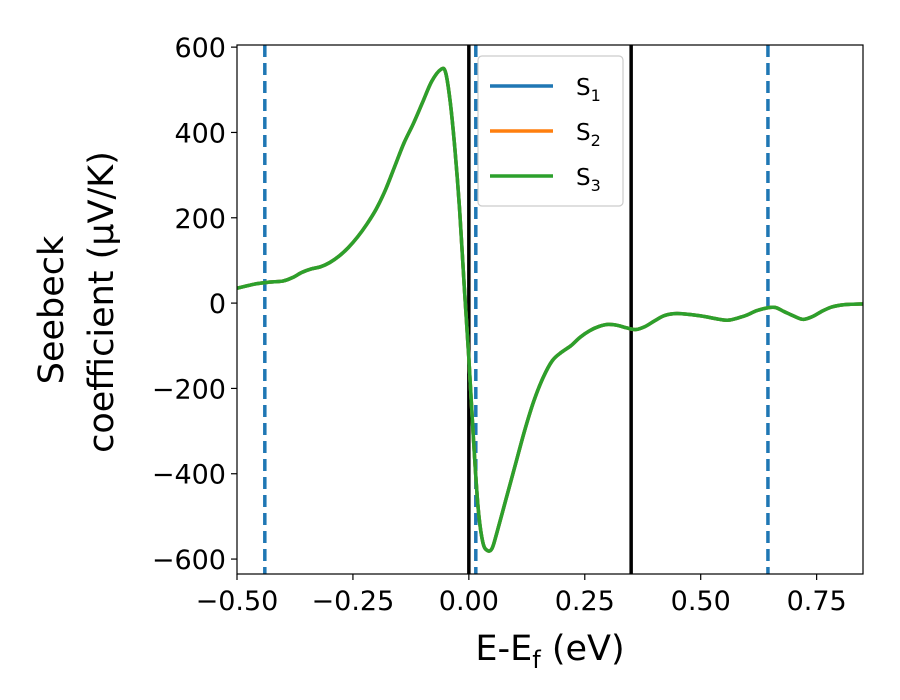 This screenshot has width=900, height=700. What do you see at coordinates (549, 651) in the screenshot?
I see `x-axis-title: E-Ef (eV)` at bounding box center [549, 651].